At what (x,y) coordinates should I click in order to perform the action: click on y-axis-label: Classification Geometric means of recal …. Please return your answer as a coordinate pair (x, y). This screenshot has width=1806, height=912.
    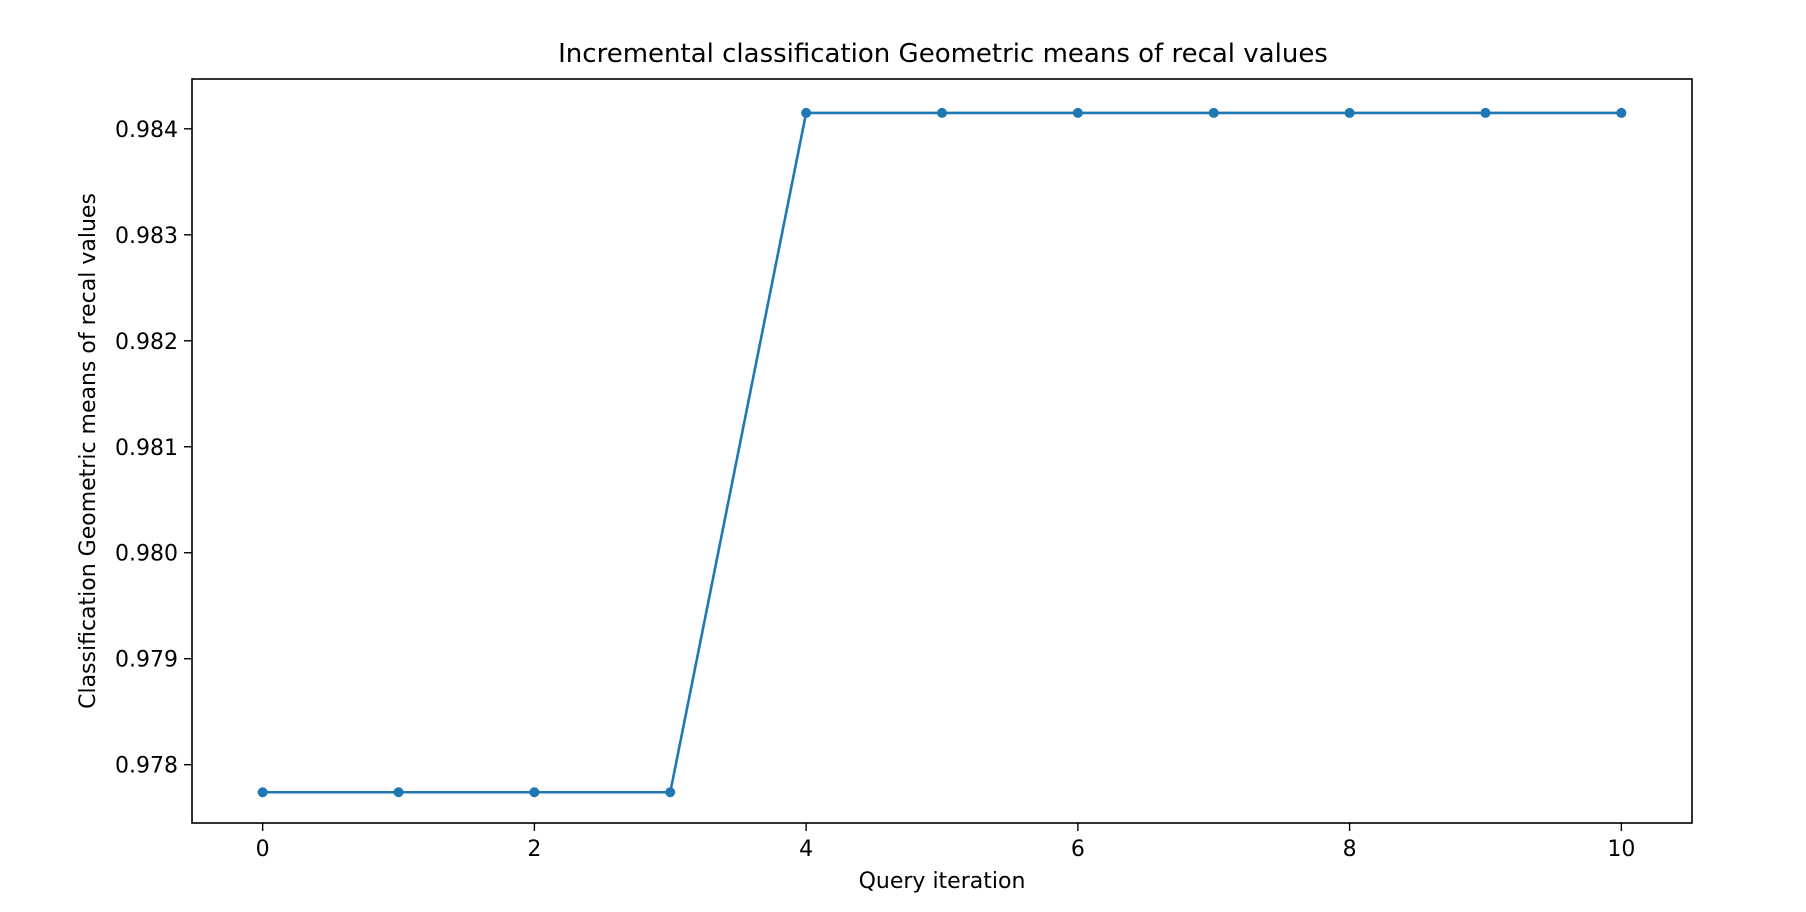
    Looking at the image, I should click on (88, 451).